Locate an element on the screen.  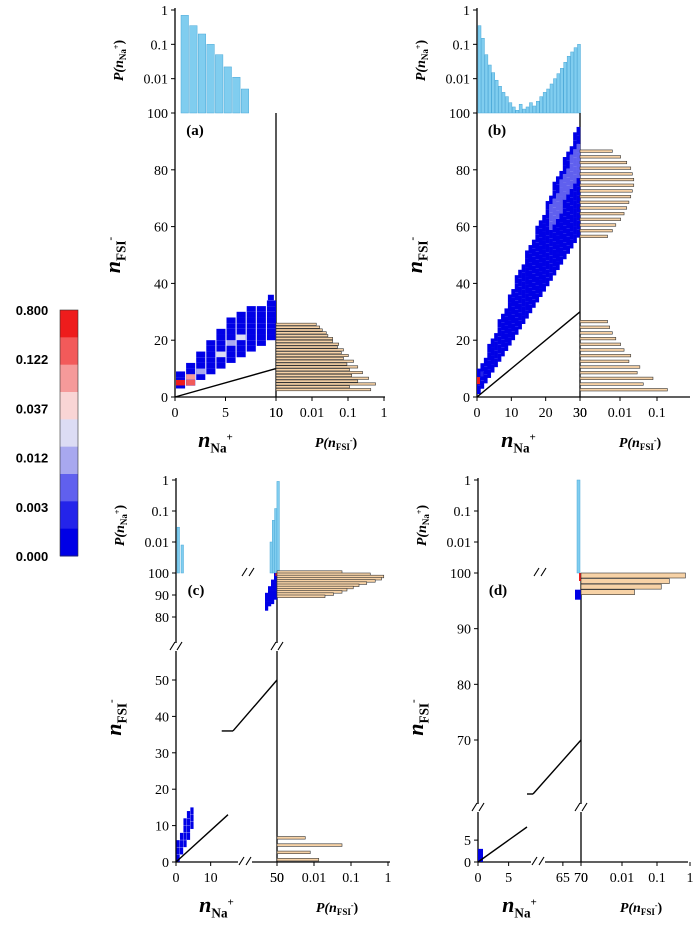
y-tick-label: 100 is located at coordinates (460, 574).